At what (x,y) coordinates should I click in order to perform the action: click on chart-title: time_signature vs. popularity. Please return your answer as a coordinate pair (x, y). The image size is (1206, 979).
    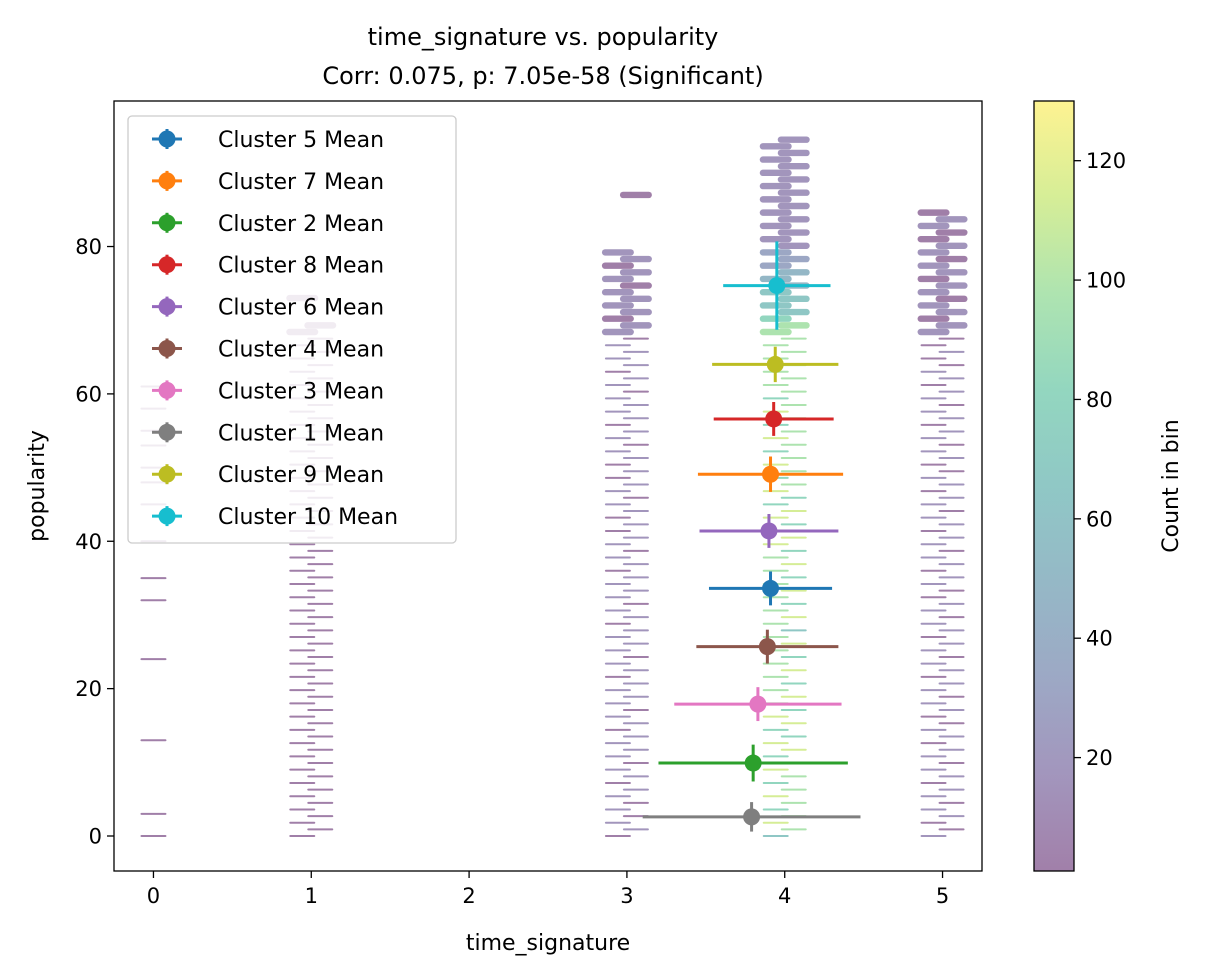
    Looking at the image, I should click on (543, 37).